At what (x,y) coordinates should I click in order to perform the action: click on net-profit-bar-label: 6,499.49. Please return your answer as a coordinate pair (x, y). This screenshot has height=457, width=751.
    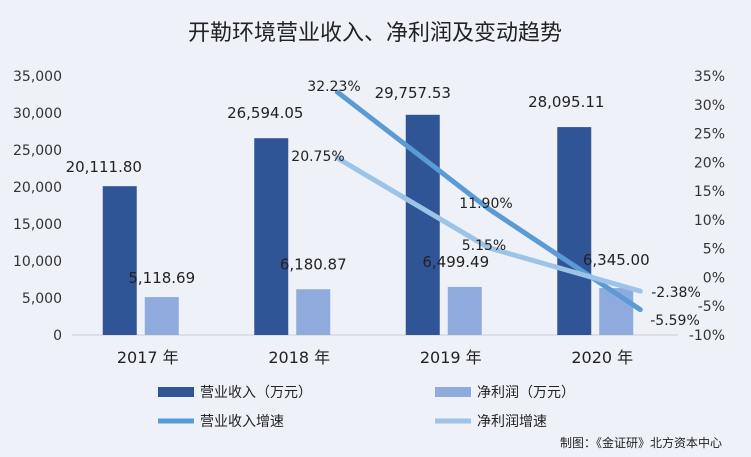
    Looking at the image, I should click on (455, 262).